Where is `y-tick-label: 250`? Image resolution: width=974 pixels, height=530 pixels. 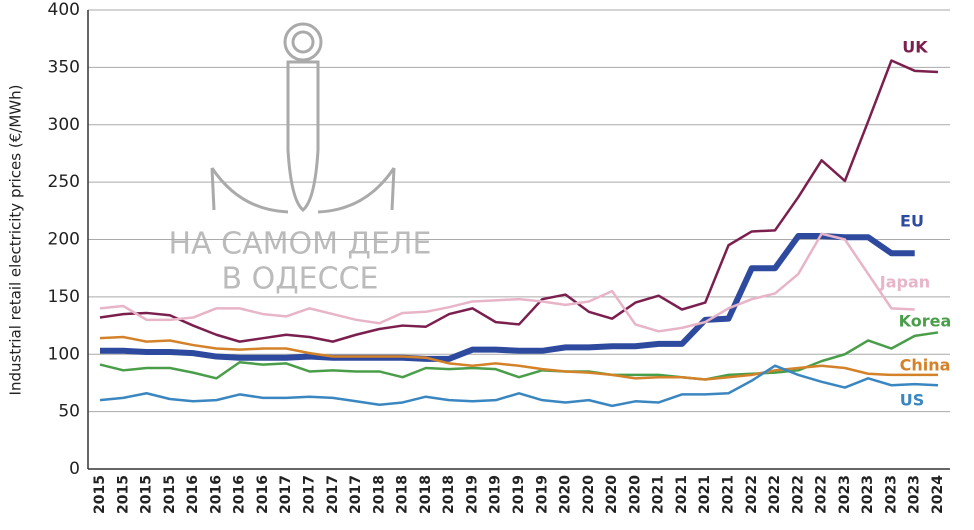
y-tick-label: 250 is located at coordinates (64, 182).